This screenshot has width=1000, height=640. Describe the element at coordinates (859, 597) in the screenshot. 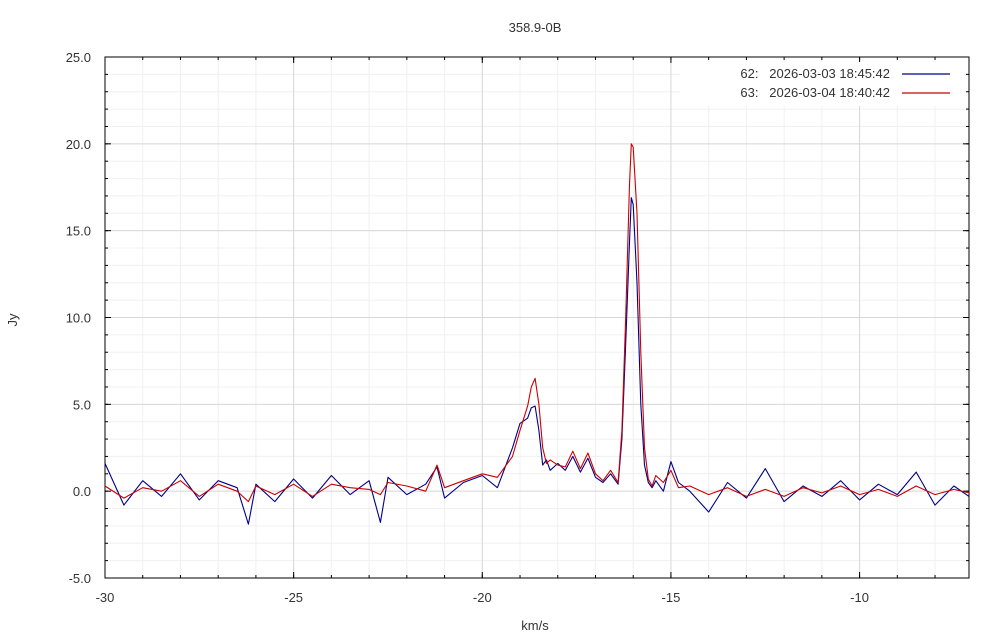

I see `x-tick-label: -10` at that location.